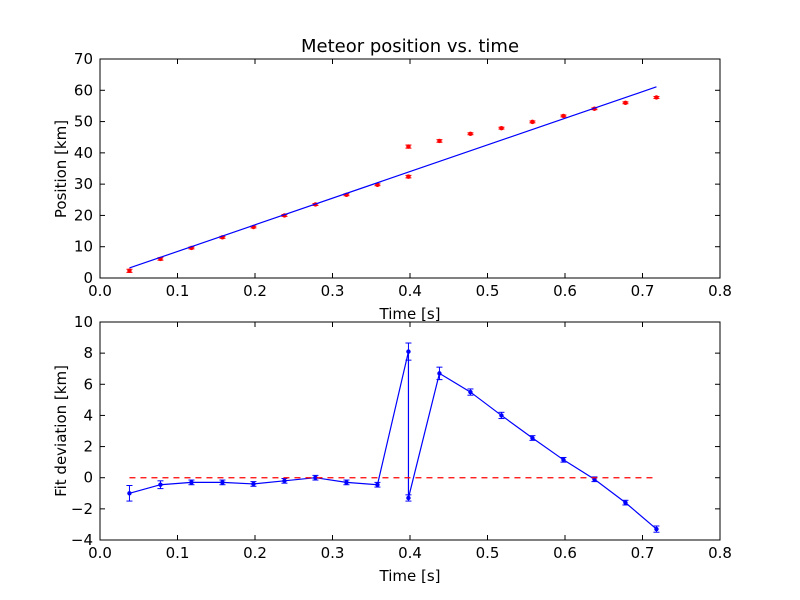  I want to click on y-tick-label: 70, so click(83, 59).